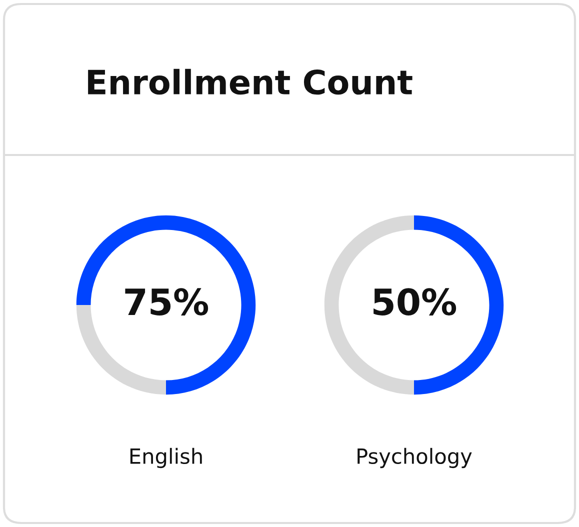 This screenshot has height=527, width=579. Describe the element at coordinates (415, 458) in the screenshot. I see `text: Psychology` at that location.